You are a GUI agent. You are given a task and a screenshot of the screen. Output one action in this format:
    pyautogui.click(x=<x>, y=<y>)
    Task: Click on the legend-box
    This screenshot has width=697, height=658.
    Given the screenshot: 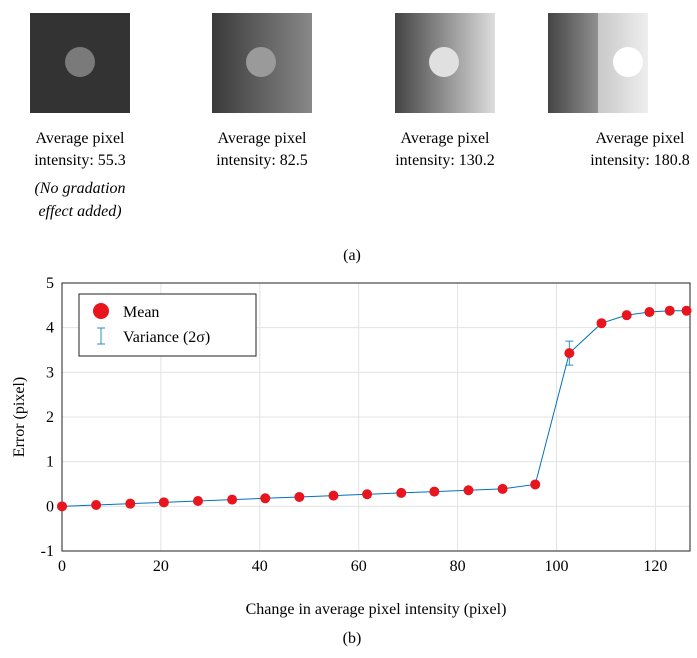 What is the action you would take?
    pyautogui.click(x=167, y=325)
    